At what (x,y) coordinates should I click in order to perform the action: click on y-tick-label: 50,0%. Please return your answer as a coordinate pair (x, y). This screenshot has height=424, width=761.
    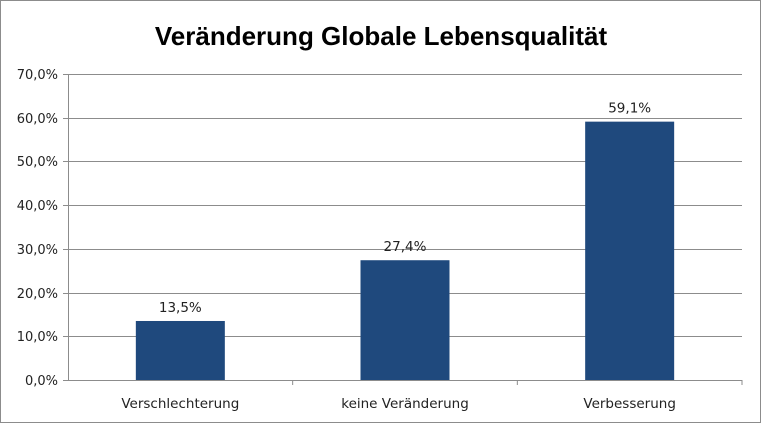
    Looking at the image, I should click on (37, 162).